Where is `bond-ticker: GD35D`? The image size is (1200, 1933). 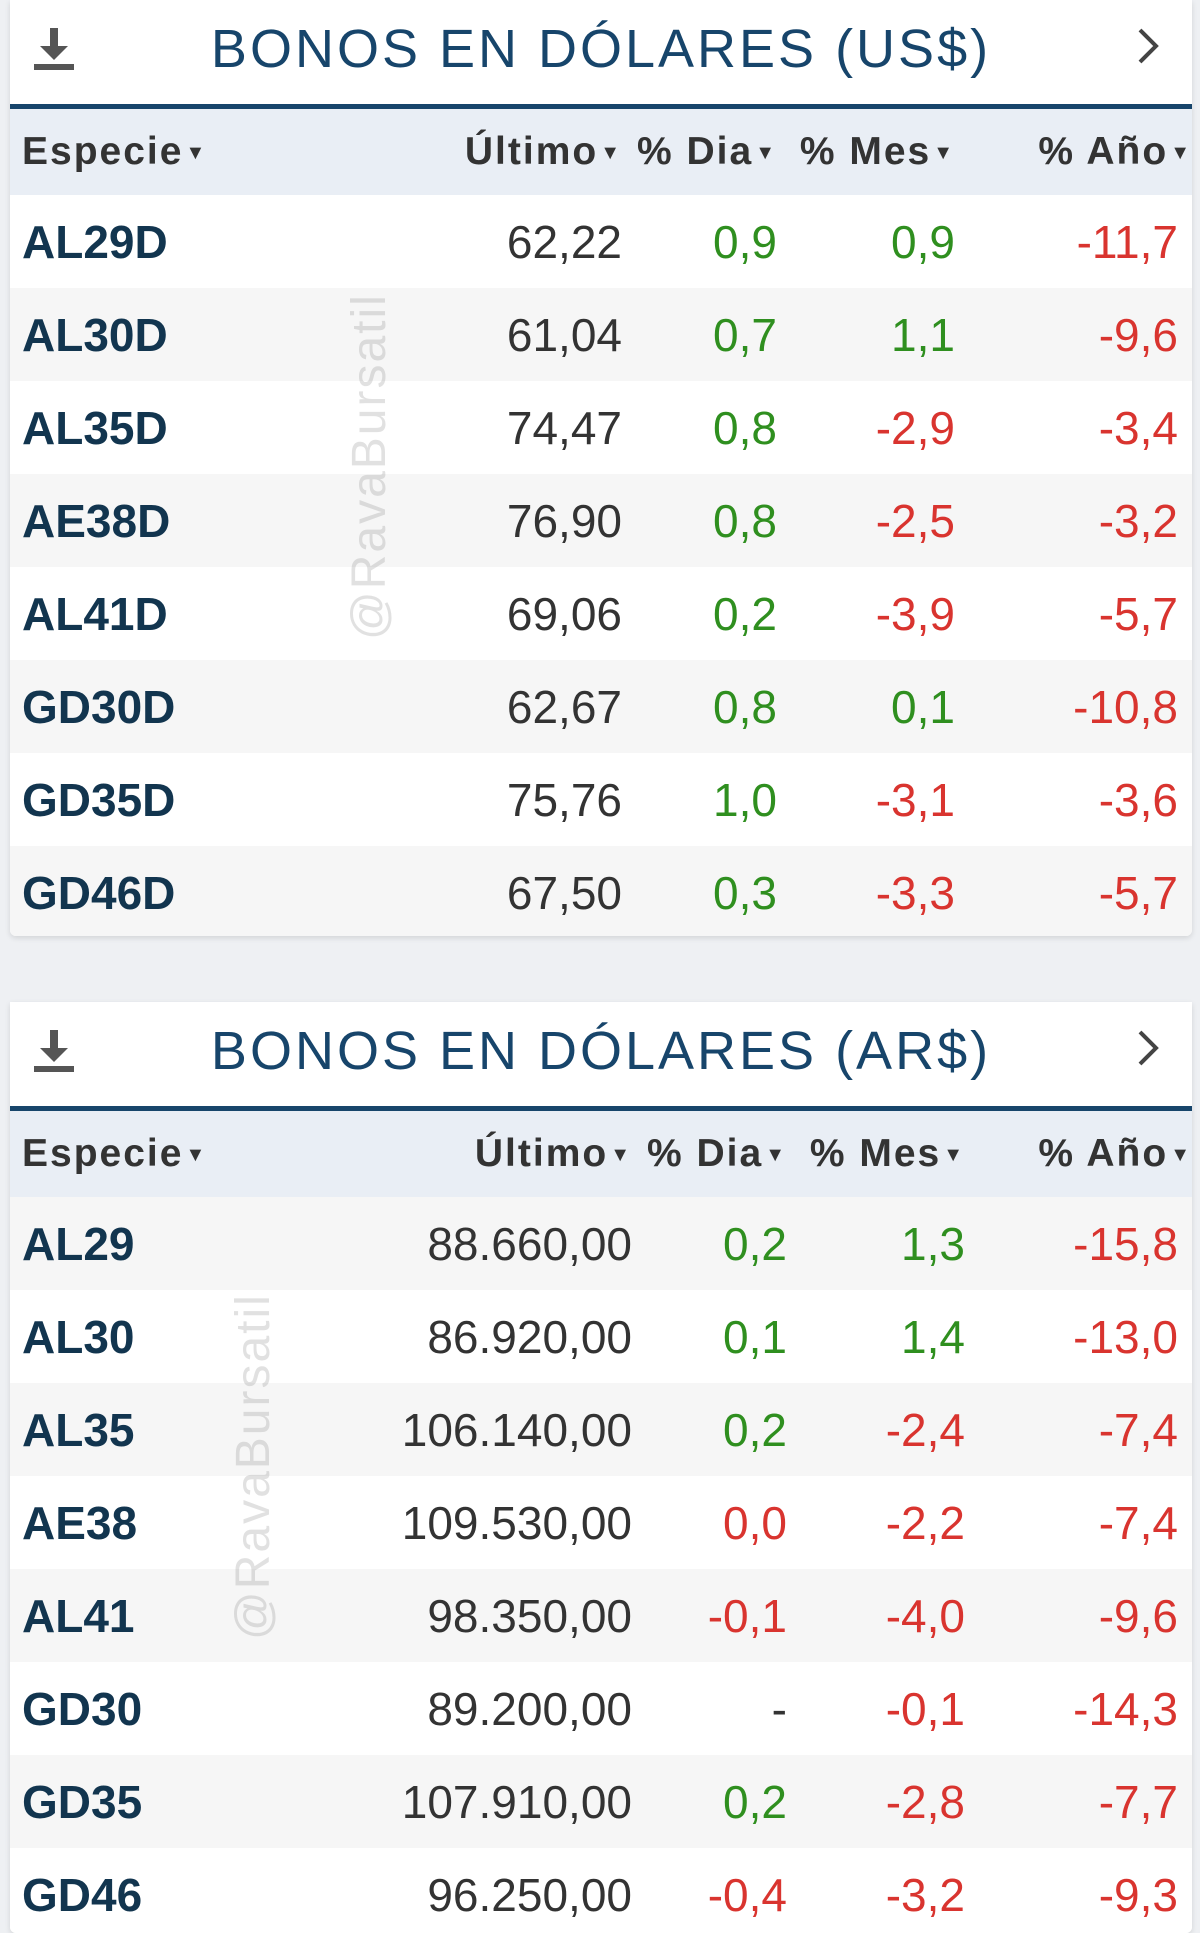 bond-ticker: GD35D is located at coordinates (195, 799).